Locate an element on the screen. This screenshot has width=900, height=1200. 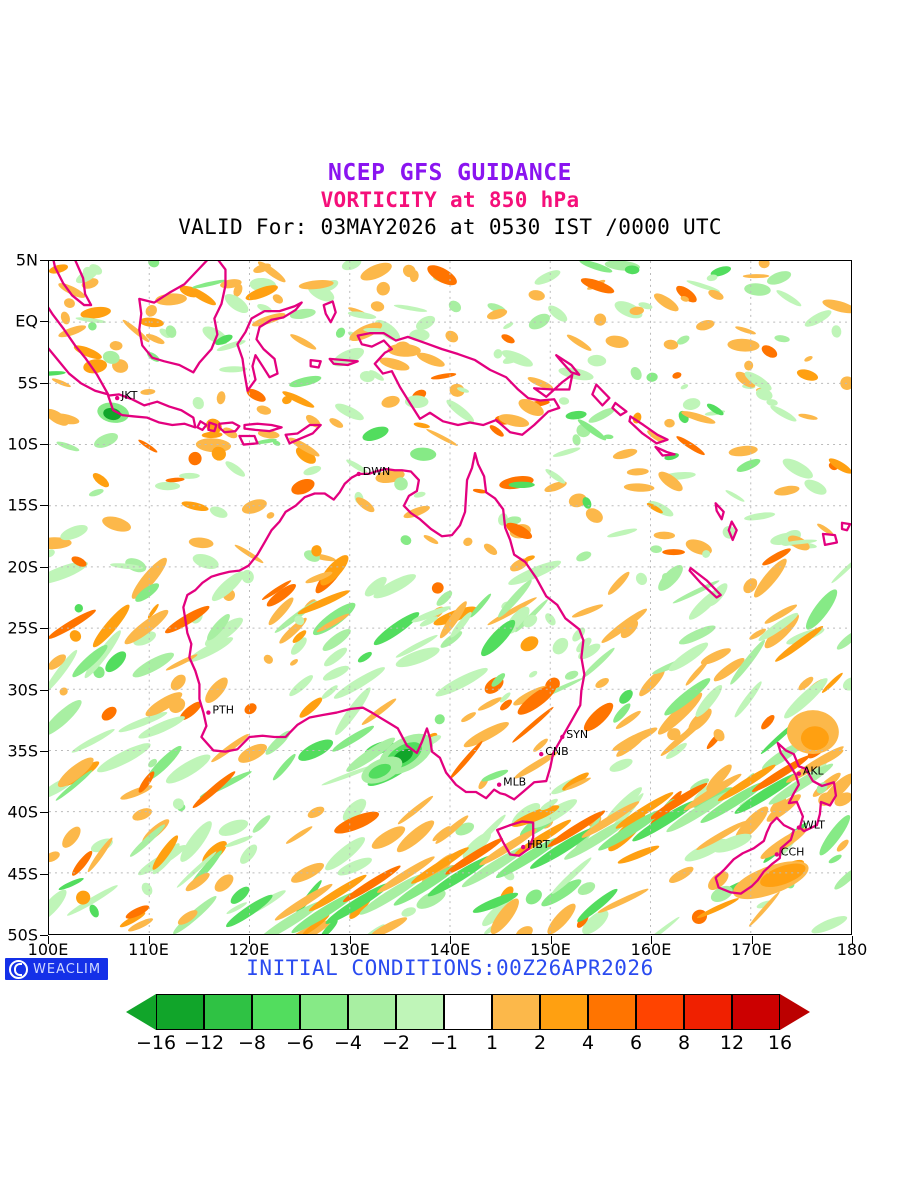
colorbar: −16 −12 −8 −6 −4 −2 −1 1 2 4 6 8 12 16 is located at coordinates (450, 1029).